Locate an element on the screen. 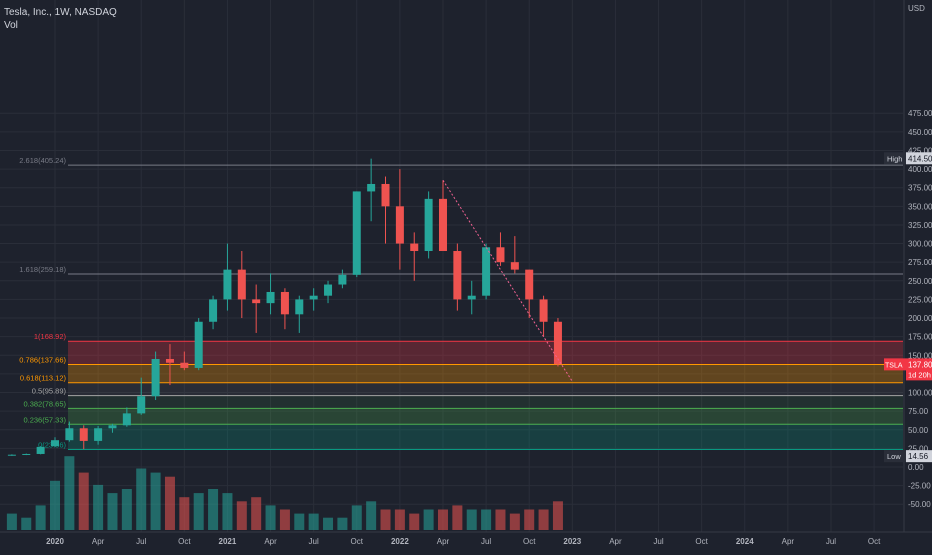 The height and width of the screenshot is (555, 932). fib-level-label: 1(168.92) is located at coordinates (50, 336).